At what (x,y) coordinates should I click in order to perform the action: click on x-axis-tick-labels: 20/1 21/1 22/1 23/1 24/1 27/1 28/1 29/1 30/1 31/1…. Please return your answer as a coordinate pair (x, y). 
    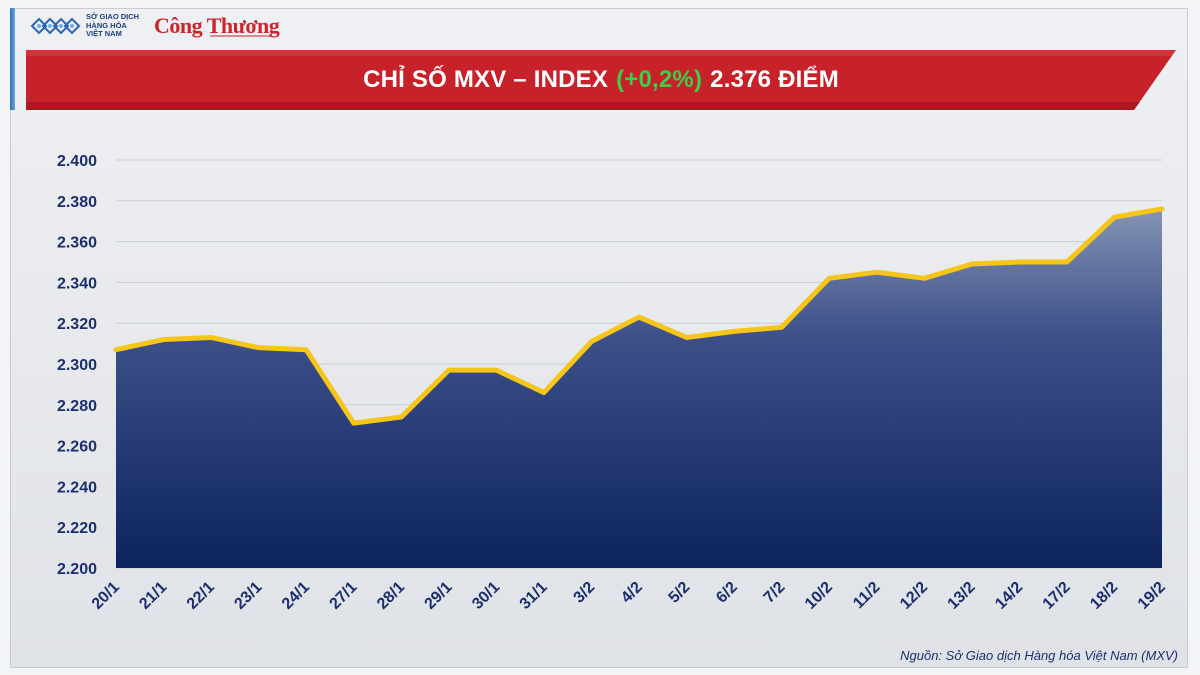
    Looking at the image, I should click on (629, 596).